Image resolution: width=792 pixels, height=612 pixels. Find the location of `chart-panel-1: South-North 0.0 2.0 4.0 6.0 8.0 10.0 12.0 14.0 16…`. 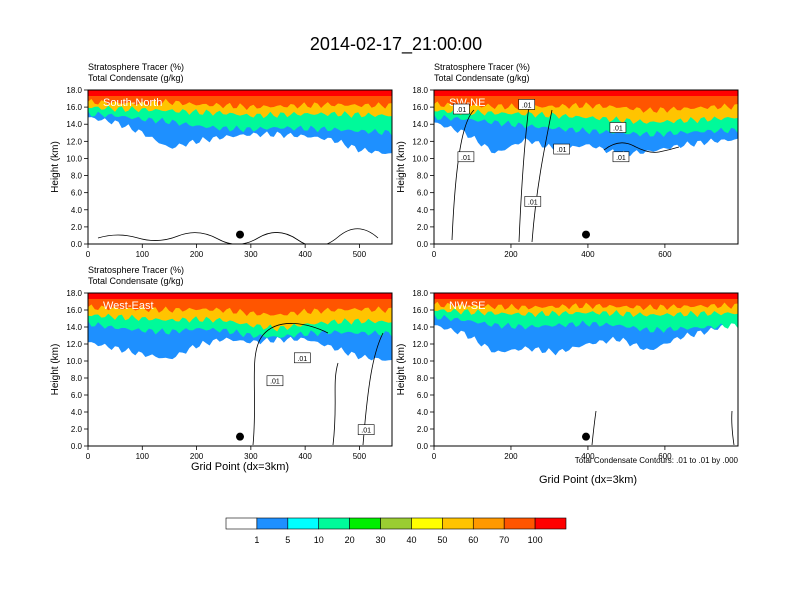

chart-panel-1: South-North 0.0 2.0 4.0 6.0 8.0 10.0 12.0 14.0 16… is located at coordinates (221, 160).